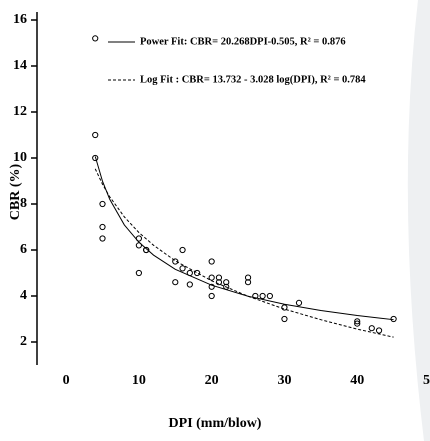  What do you see at coordinates (212, 380) in the screenshot?
I see `x-tick-label: 20` at bounding box center [212, 380].